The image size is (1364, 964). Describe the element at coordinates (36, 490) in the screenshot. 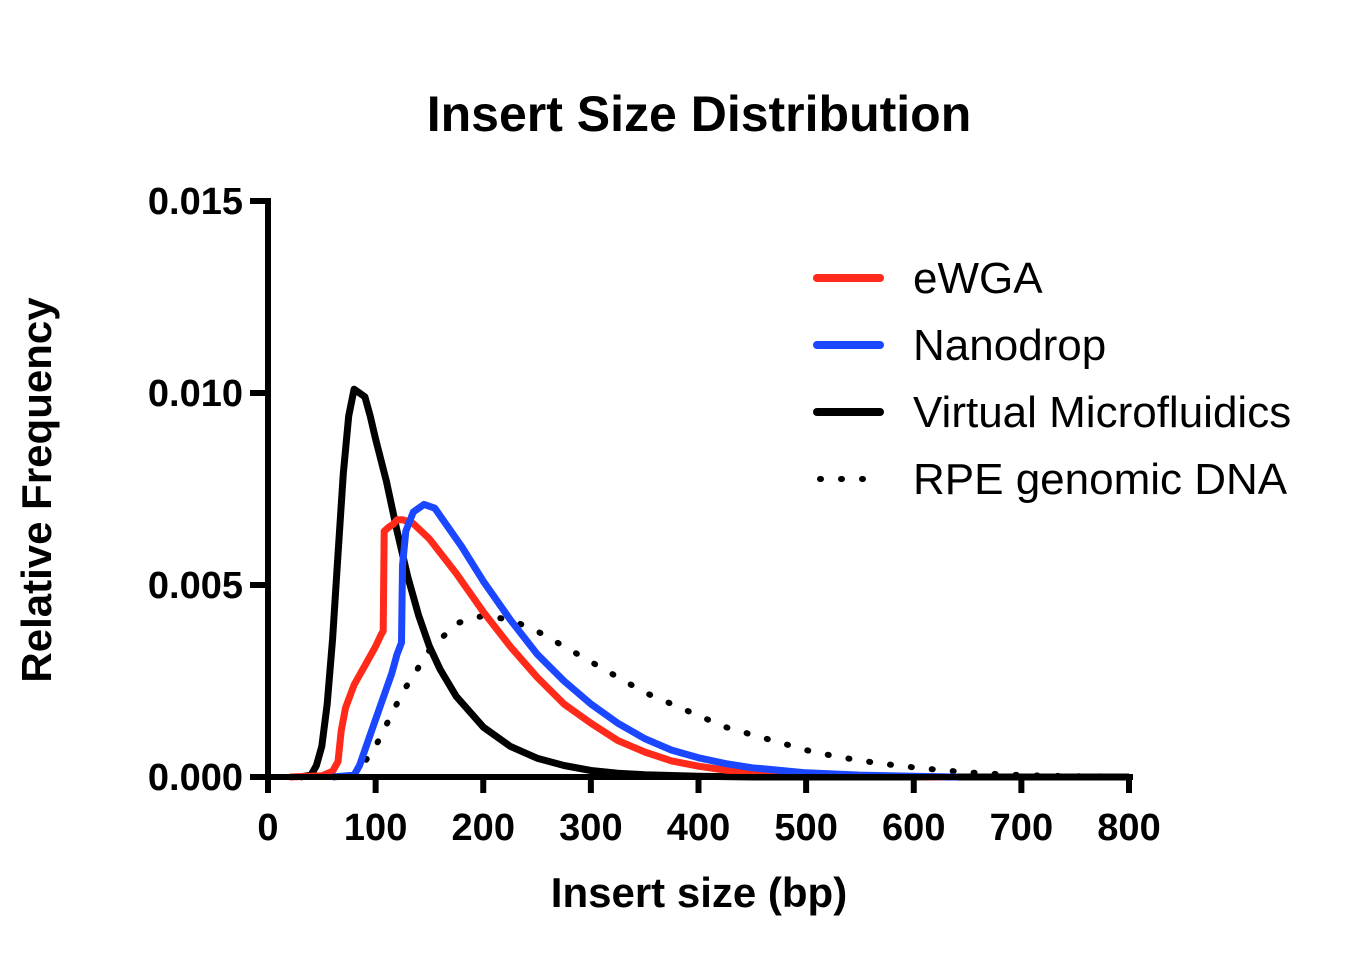

I see `y-axis-label: Relative Frequency` at that location.